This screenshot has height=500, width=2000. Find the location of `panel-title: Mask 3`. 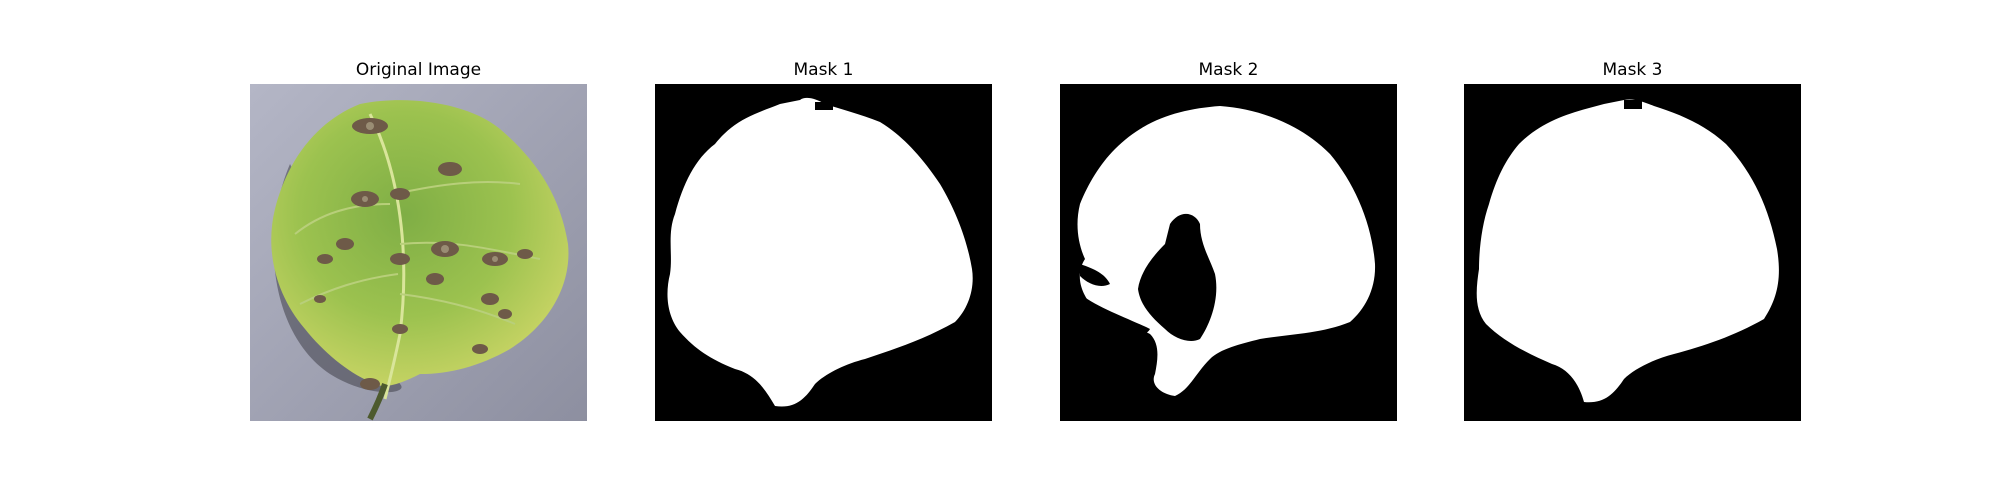

panel-title: Mask 3 is located at coordinates (1632, 70).